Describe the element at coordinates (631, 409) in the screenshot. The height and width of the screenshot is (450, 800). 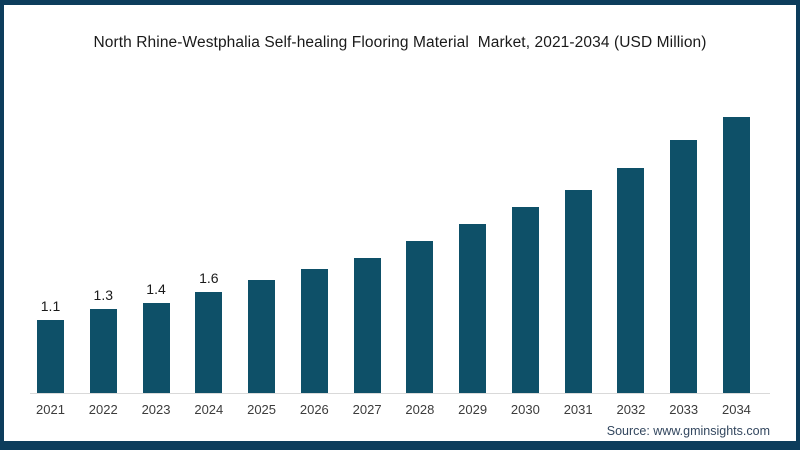
I see `x-axis-tick-label: 2032` at that location.